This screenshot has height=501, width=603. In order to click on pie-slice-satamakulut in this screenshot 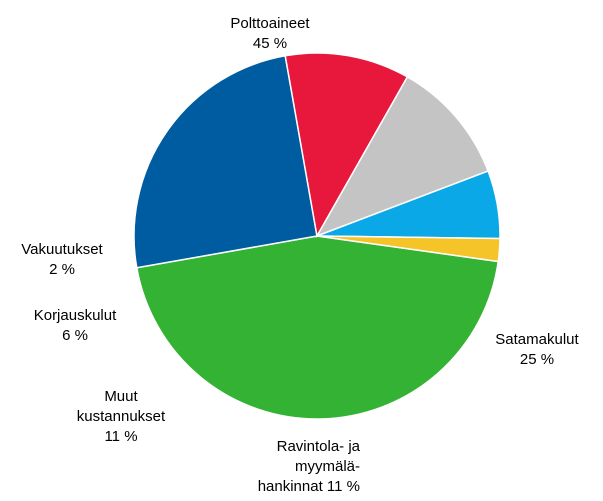, I will do `click(225, 161)`.